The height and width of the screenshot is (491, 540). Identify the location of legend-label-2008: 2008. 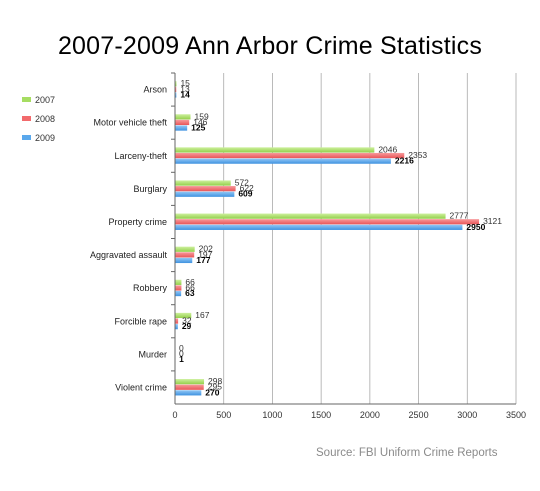
(45, 118).